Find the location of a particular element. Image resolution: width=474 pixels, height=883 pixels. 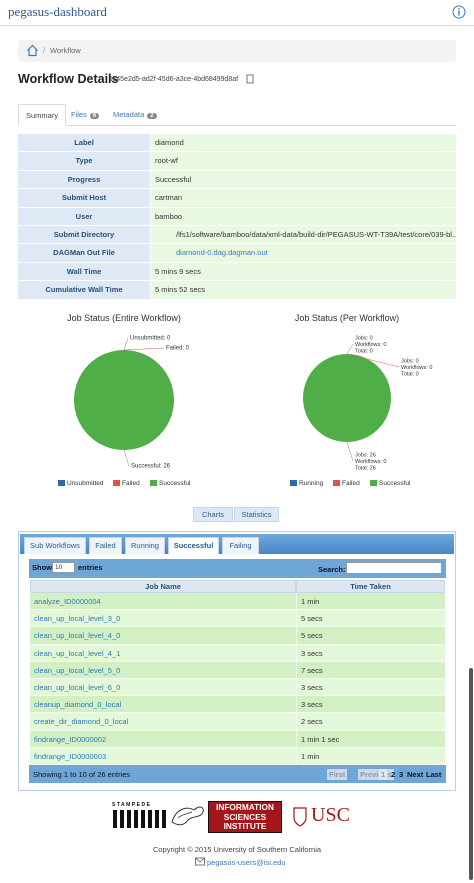

summary-value: cartman is located at coordinates (303, 198).